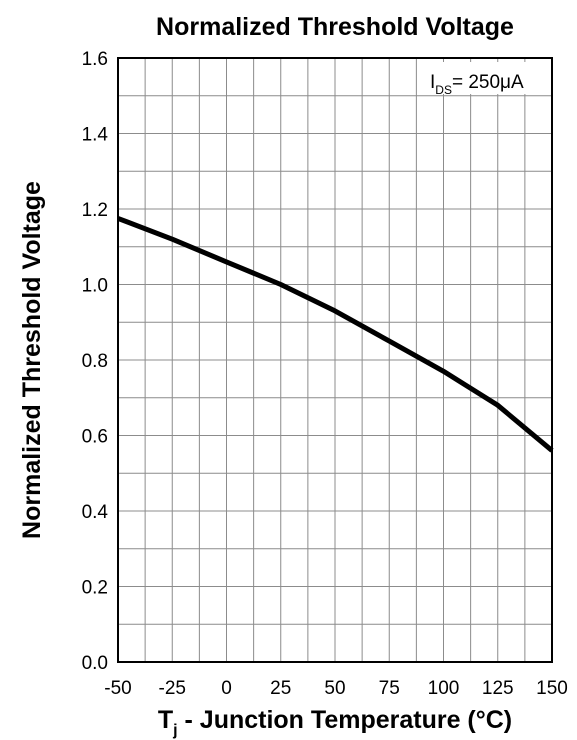 The height and width of the screenshot is (740, 577). Describe the element at coordinates (552, 688) in the screenshot. I see `x-tick-label: 150` at that location.